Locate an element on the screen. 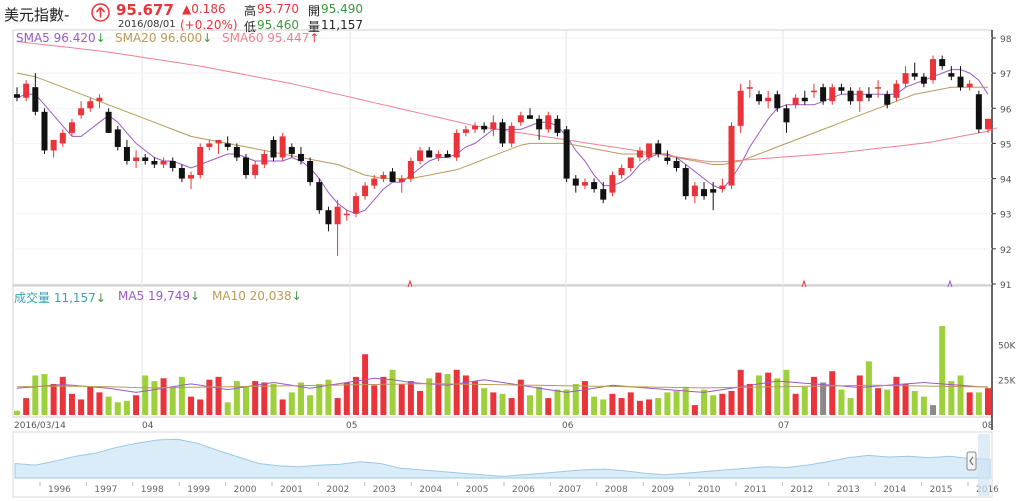 The width and height of the screenshot is (1024, 501). overview-year-label: 1996 is located at coordinates (59, 490).